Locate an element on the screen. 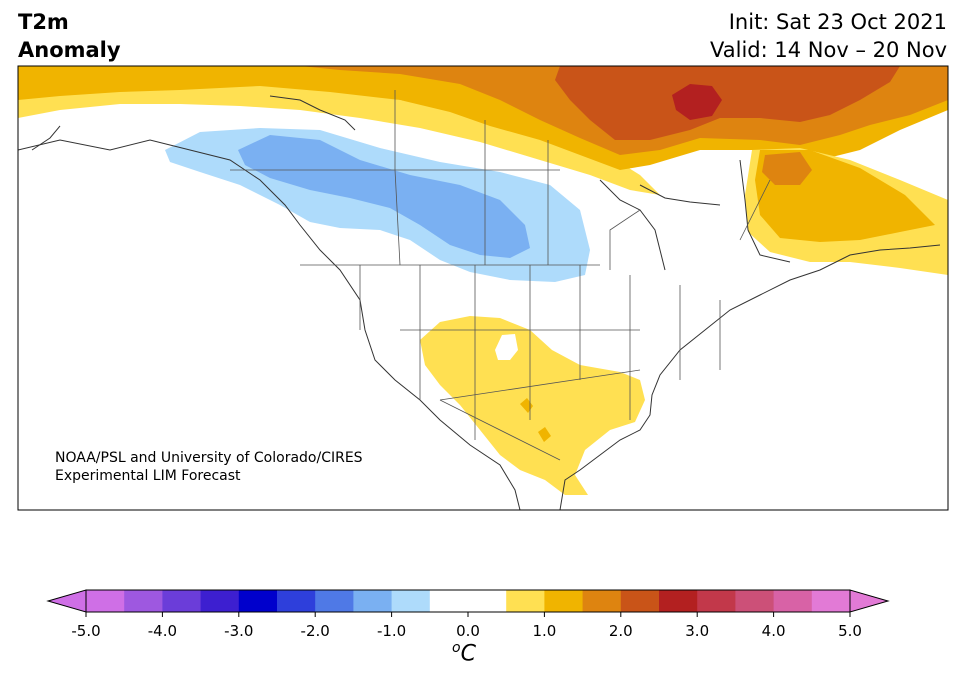 The image size is (959, 680). colorbar-tick-label: -3.0 is located at coordinates (238, 631).